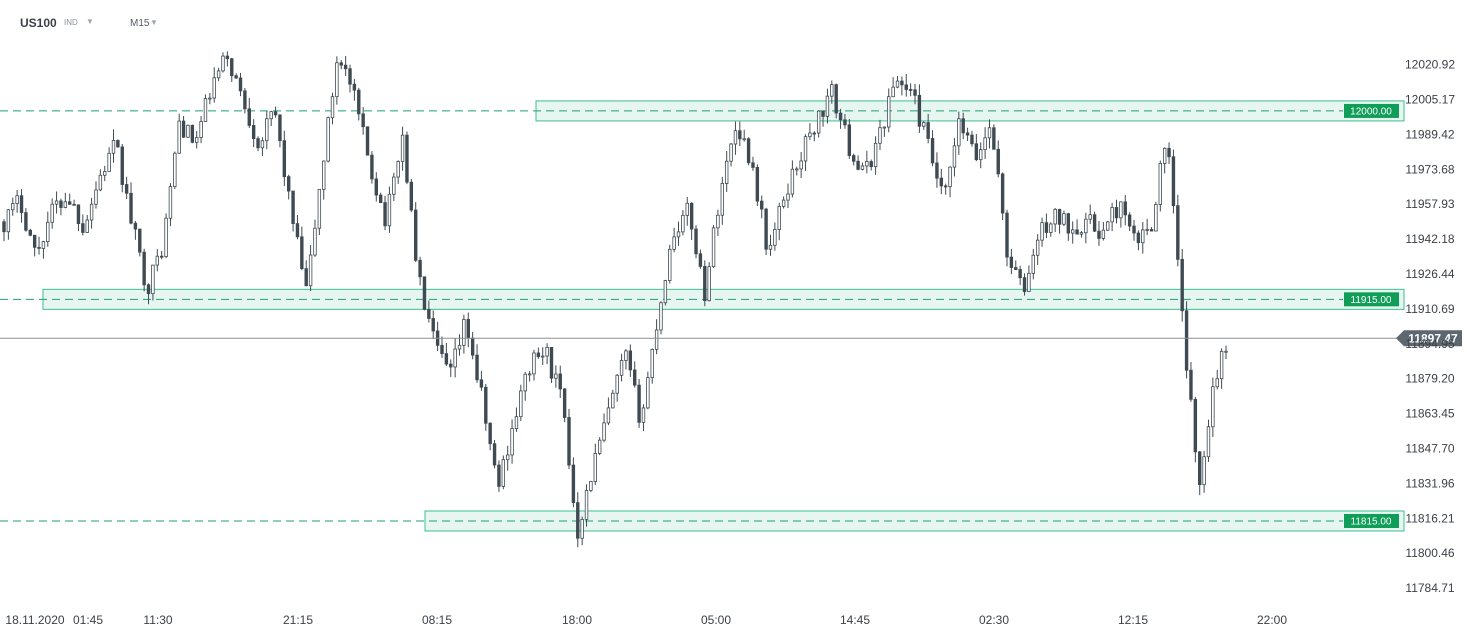  What do you see at coordinates (38, 23) in the screenshot?
I see `symbol-label: US100` at bounding box center [38, 23].